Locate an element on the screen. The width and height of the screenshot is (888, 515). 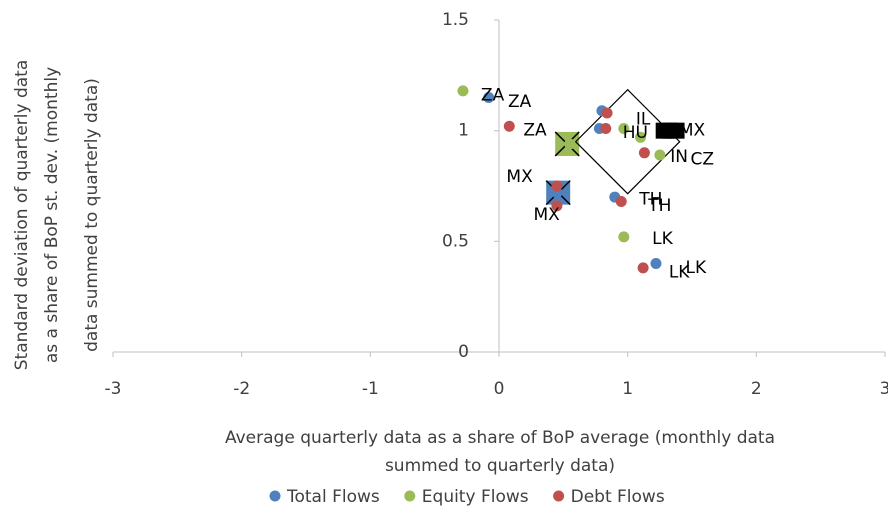
x-tick-label: -2 is located at coordinates (241, 389).